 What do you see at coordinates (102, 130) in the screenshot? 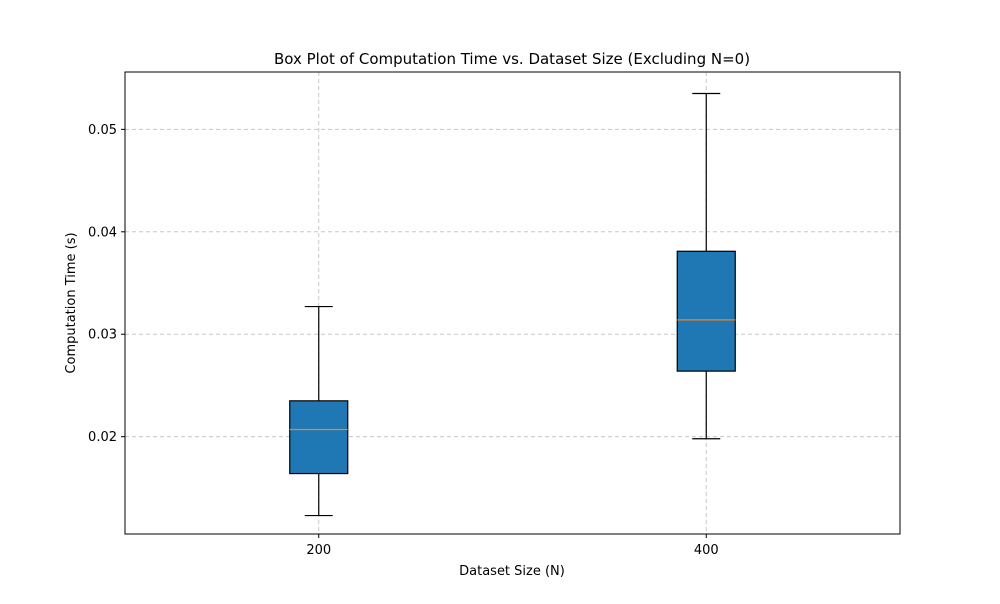
I see `y-tick-label: 0.05` at bounding box center [102, 130].